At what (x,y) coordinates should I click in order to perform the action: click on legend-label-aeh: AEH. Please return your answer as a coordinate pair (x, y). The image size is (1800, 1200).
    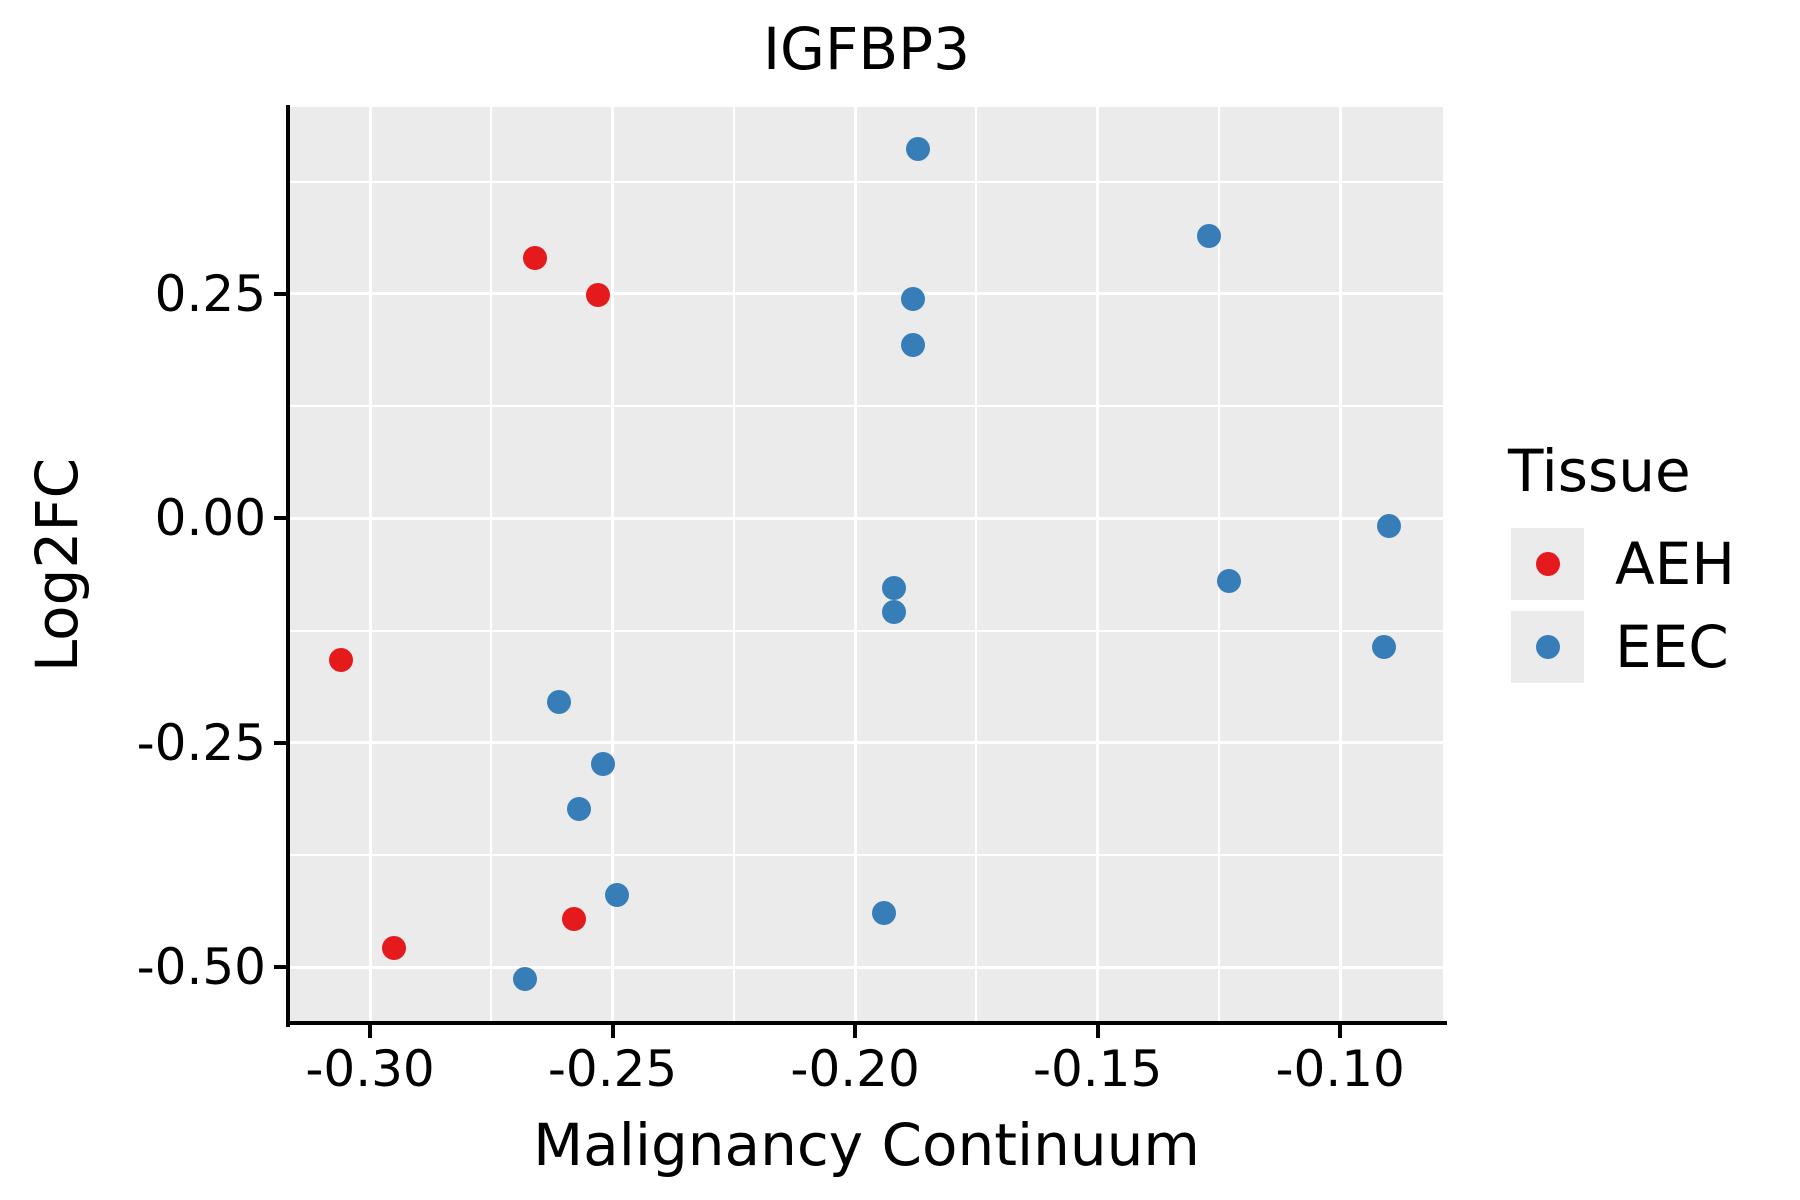
    Looking at the image, I should click on (1675, 564).